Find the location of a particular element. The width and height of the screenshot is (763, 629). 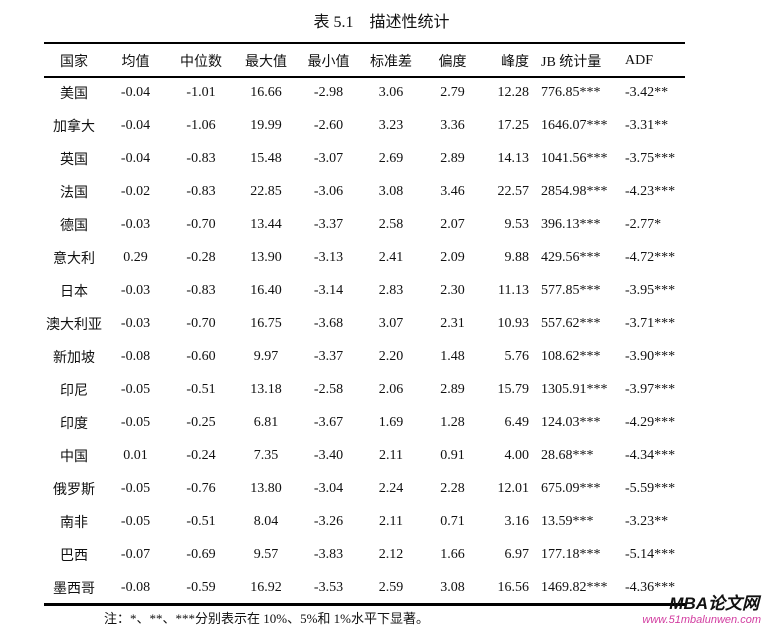

value-cell: 1041.56*** is located at coordinates (574, 158).